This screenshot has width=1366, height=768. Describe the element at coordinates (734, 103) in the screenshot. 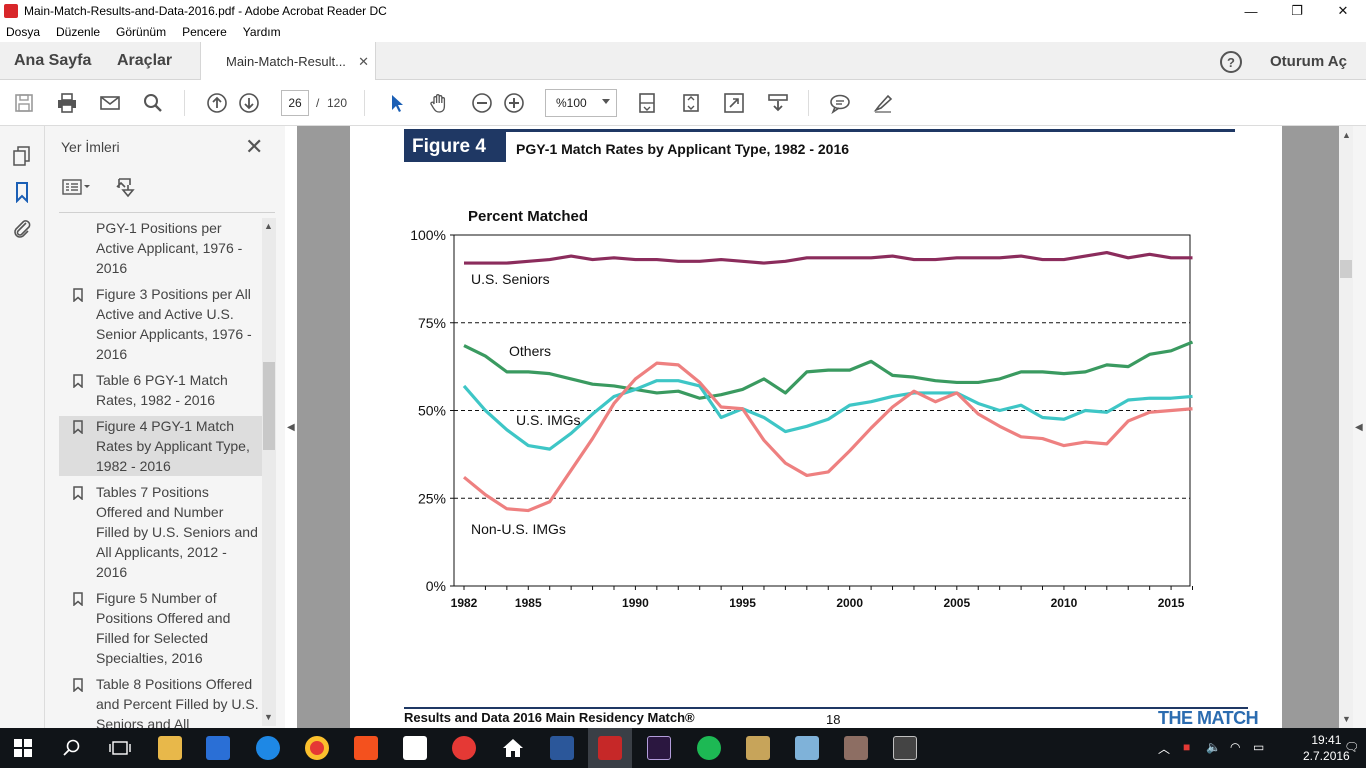

I see `full-screen-icon` at that location.